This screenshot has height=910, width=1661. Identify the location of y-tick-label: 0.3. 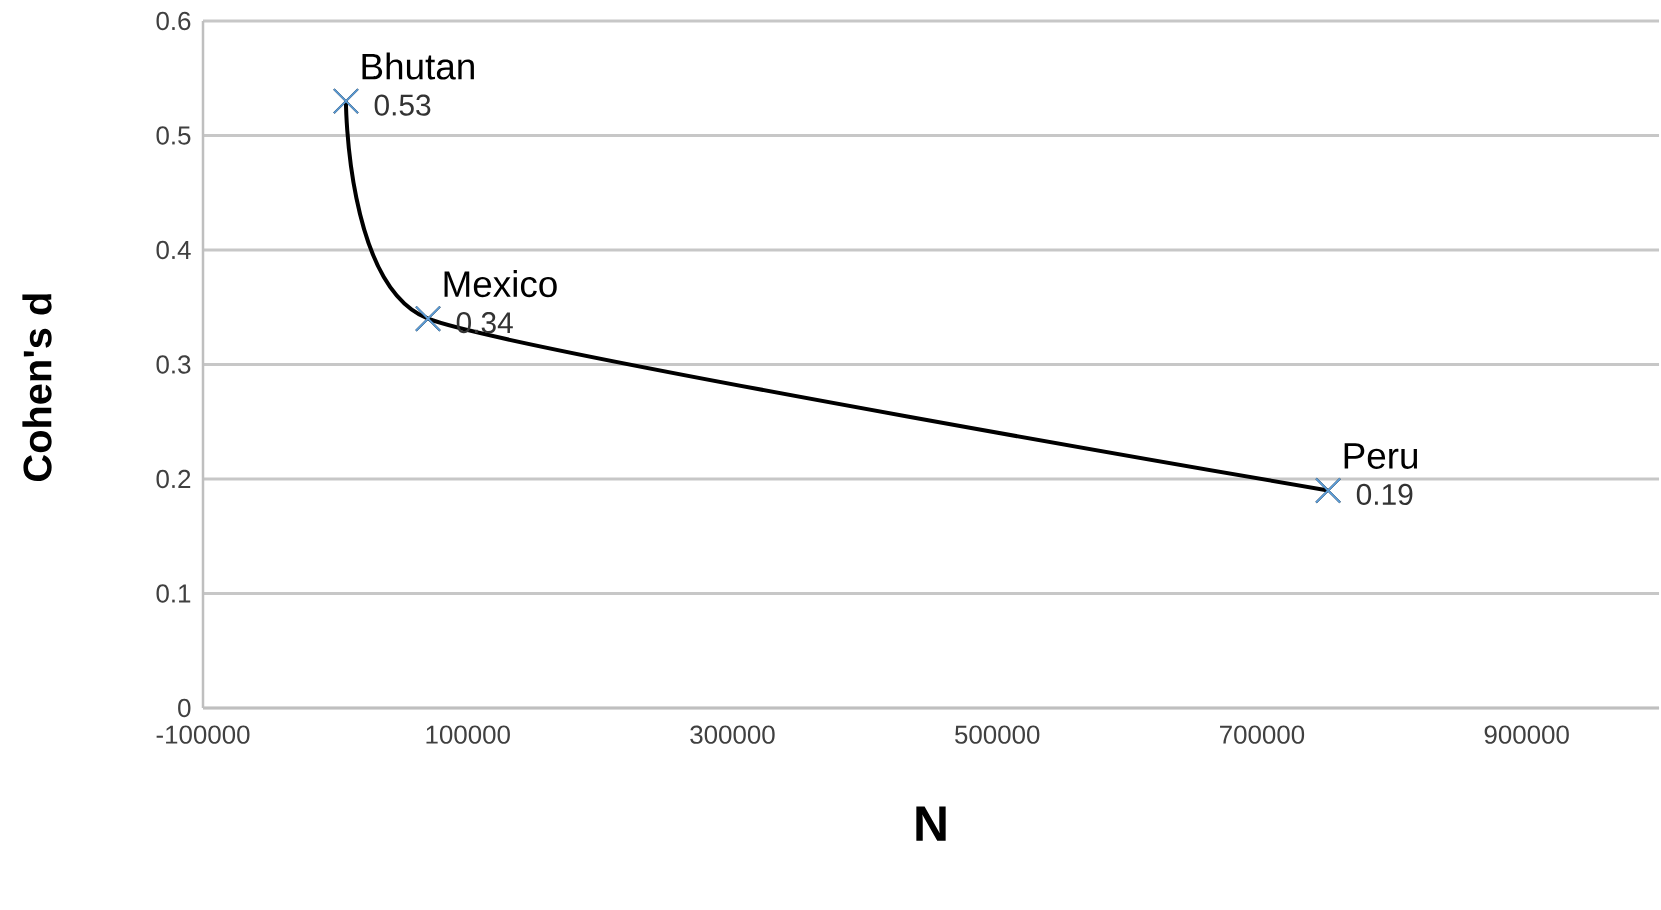
(173, 364).